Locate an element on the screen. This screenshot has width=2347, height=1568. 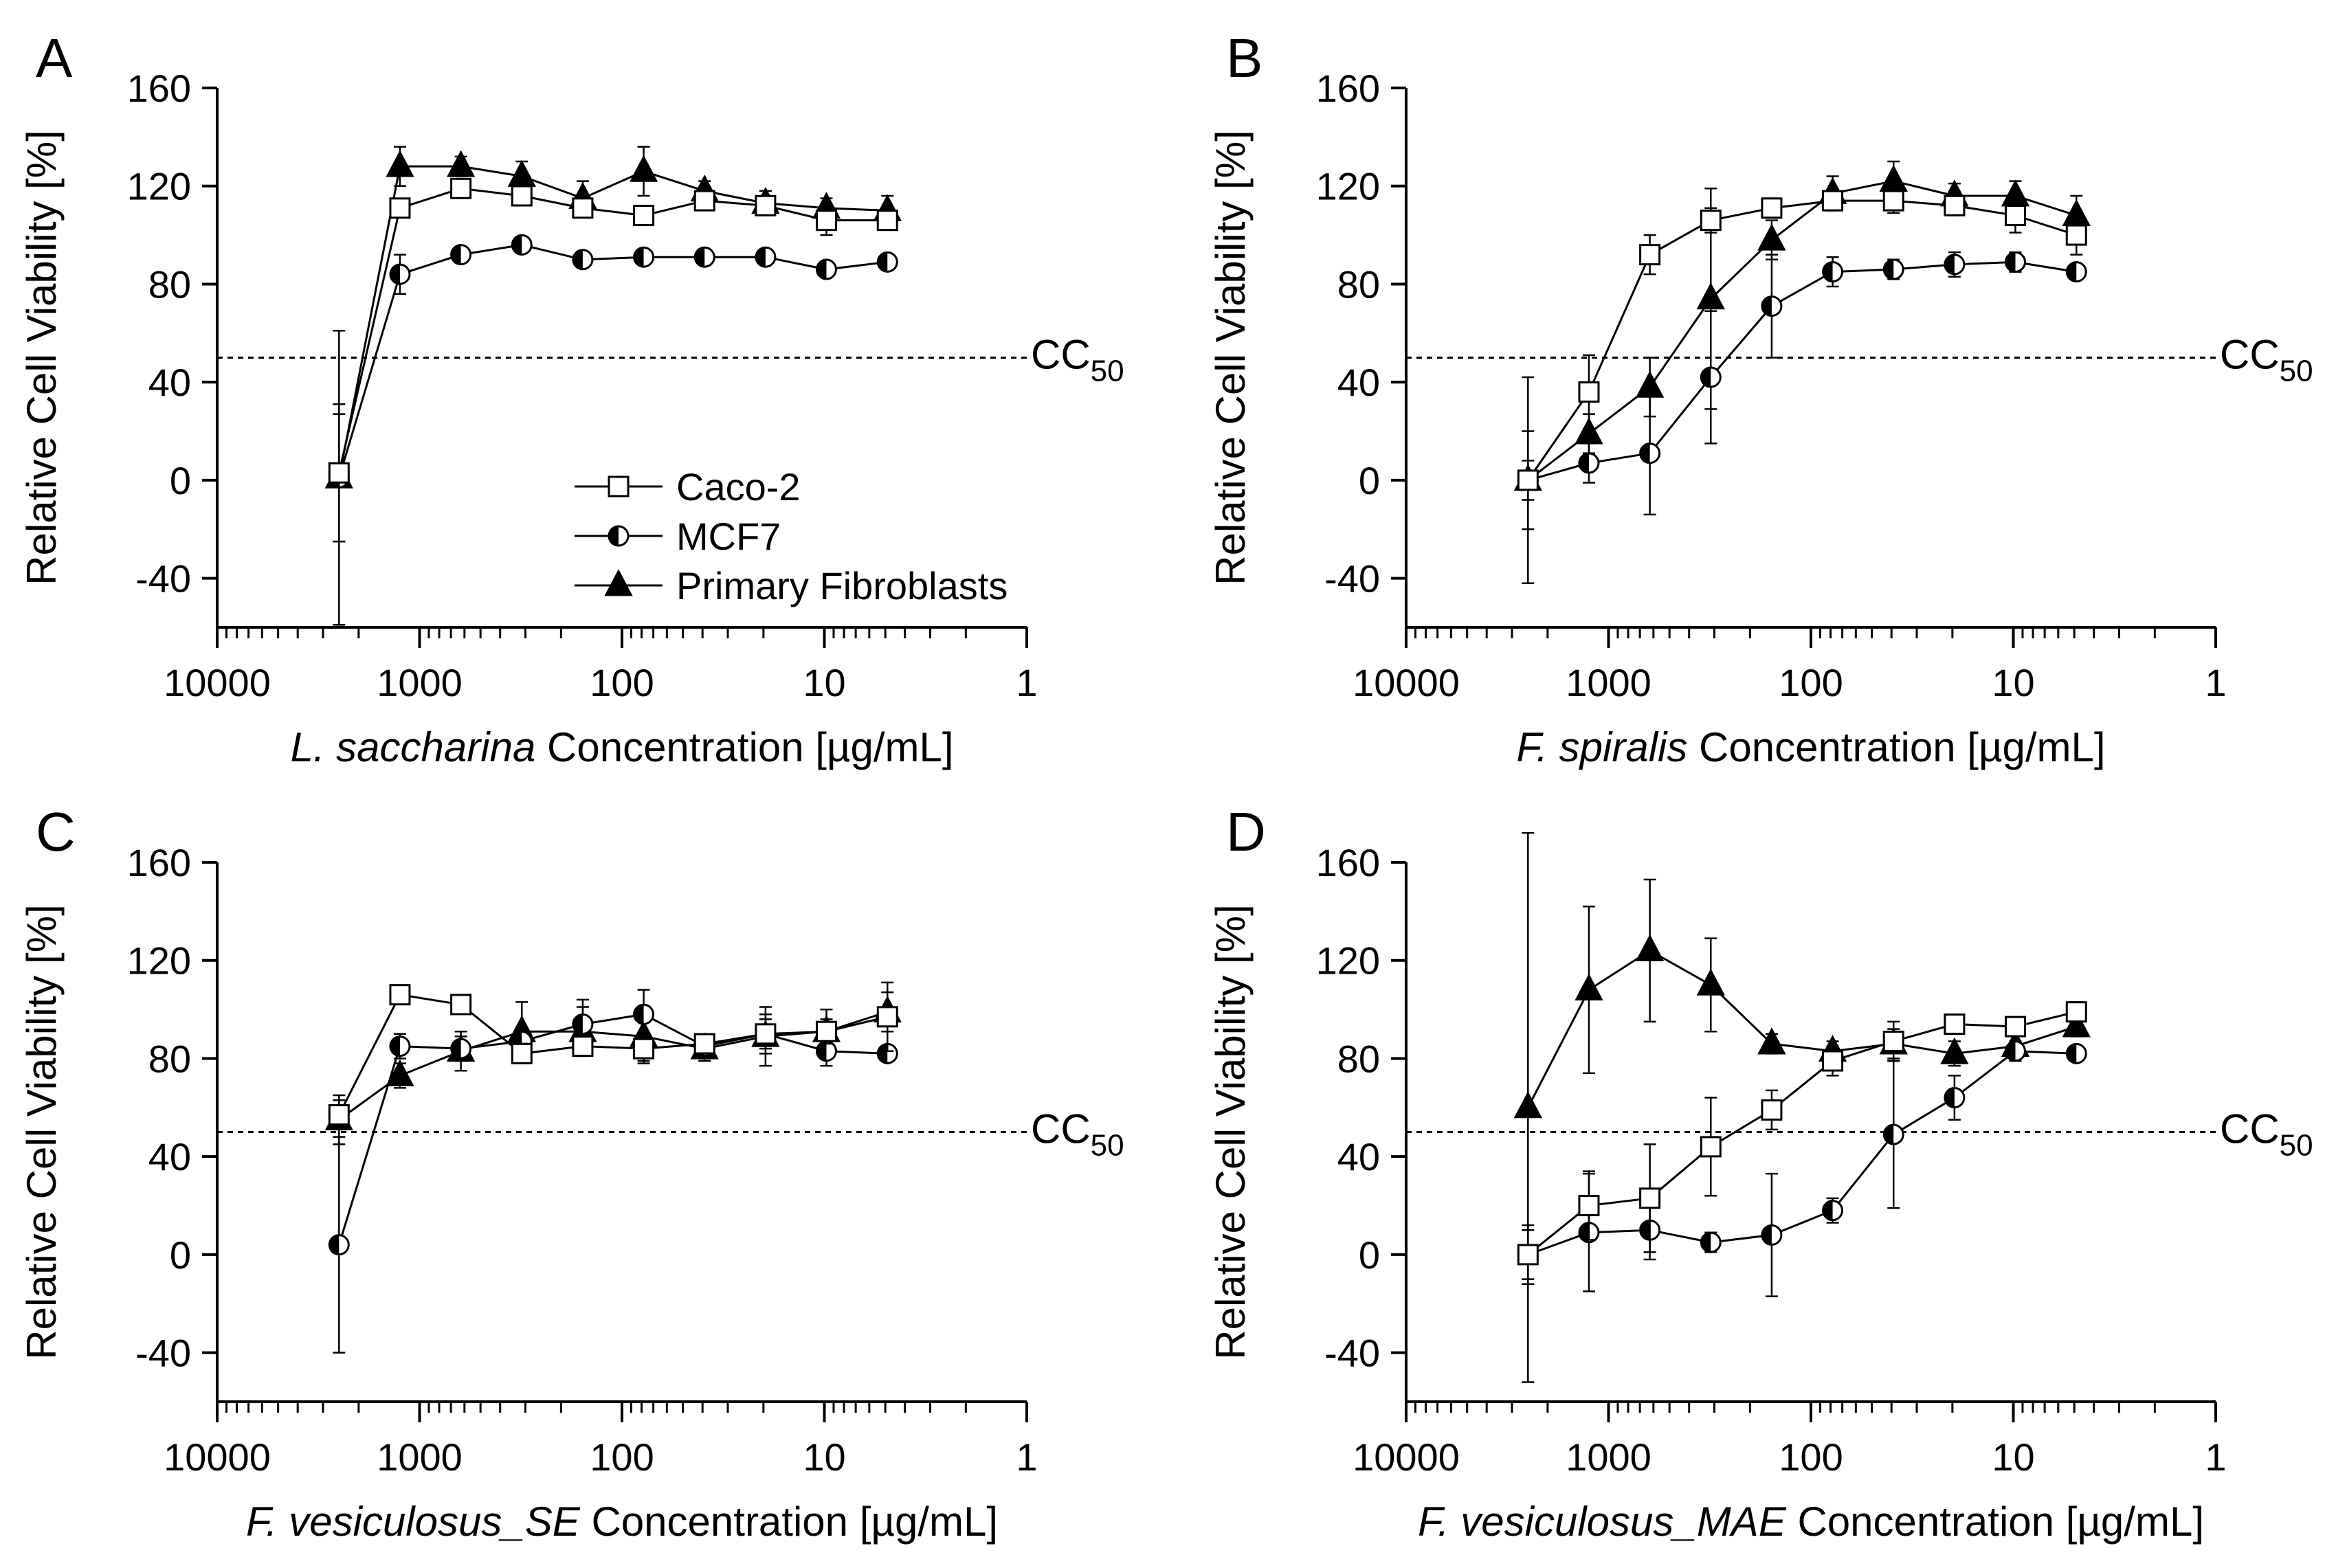
x-axis-title-suffix: Concentration [µg/mL] is located at coordinates (1995, 1522).